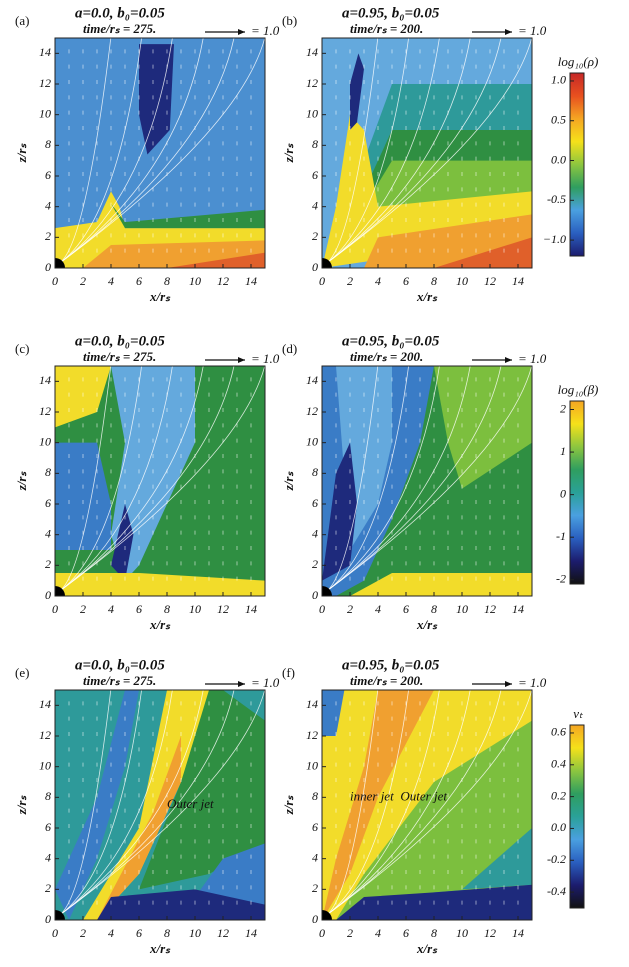  I want to click on panel-subtitle: time/rₛ = 275., so click(119, 356).